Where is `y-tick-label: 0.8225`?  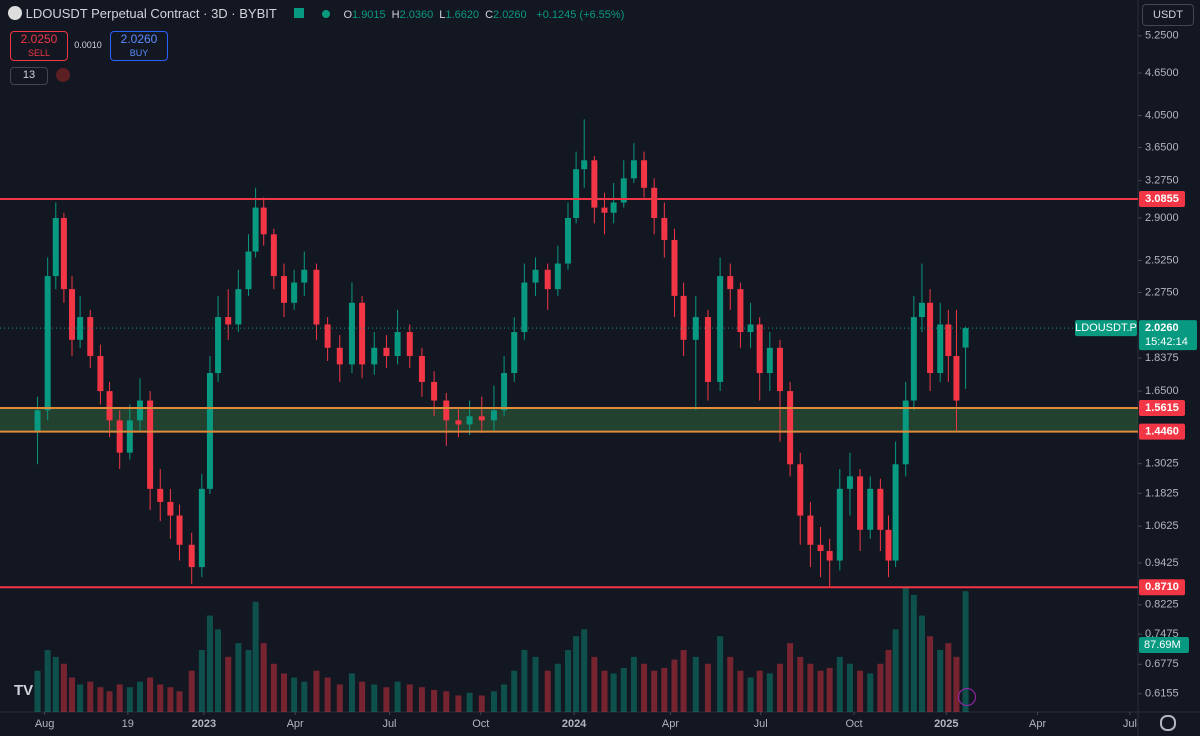
y-tick-label: 0.8225 is located at coordinates (1162, 605).